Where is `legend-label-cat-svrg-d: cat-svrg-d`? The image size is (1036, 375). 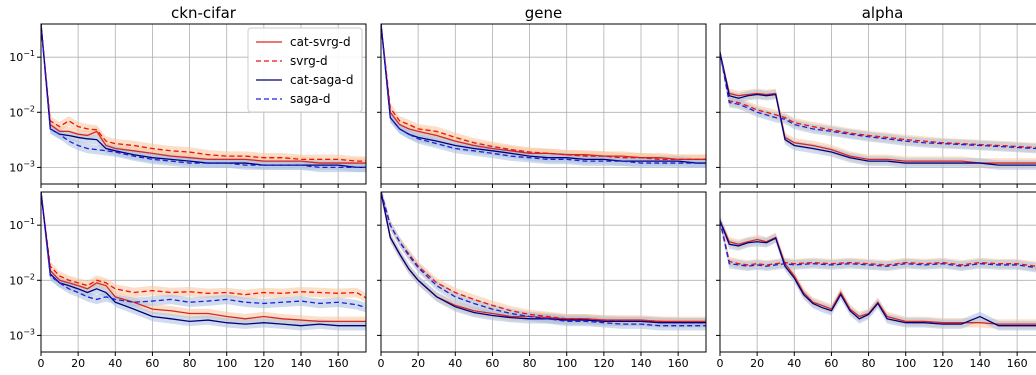
legend-label-cat-svrg-d: cat-svrg-d is located at coordinates (320, 42).